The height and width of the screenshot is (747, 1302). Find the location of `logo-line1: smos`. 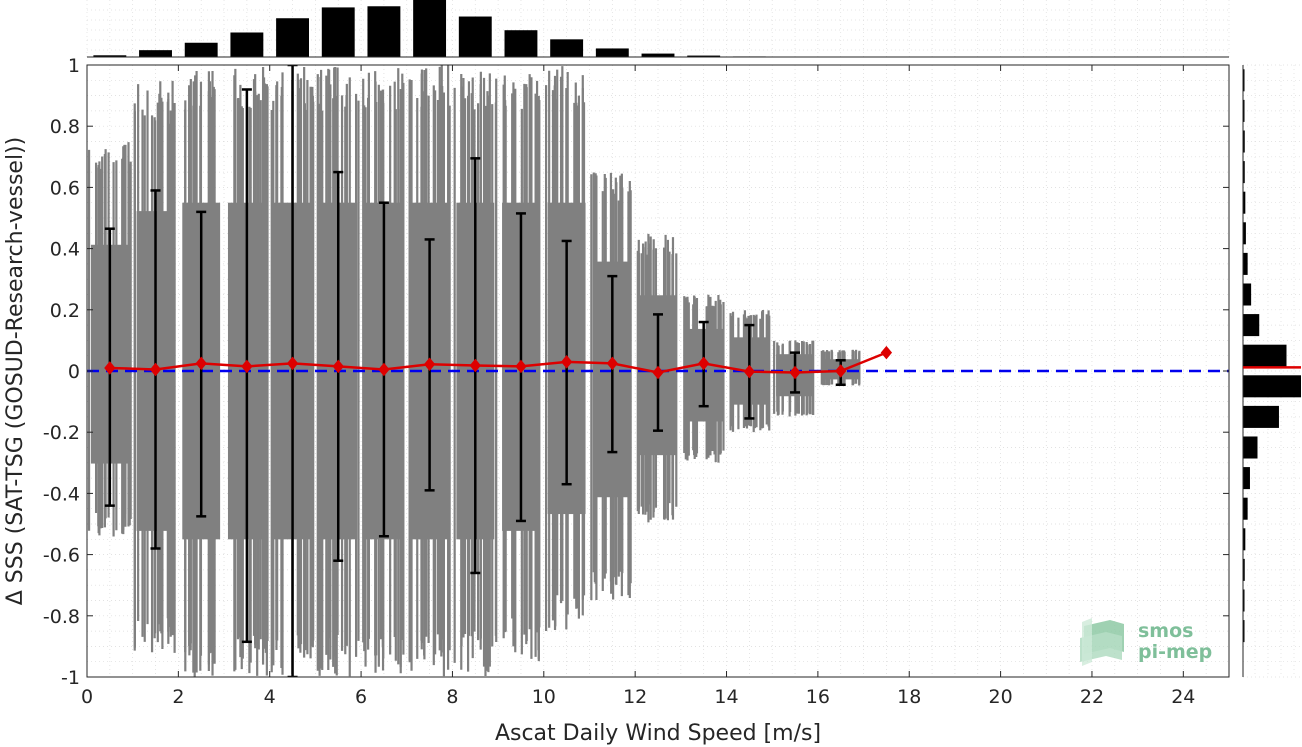

logo-line1: smos is located at coordinates (1165, 631).